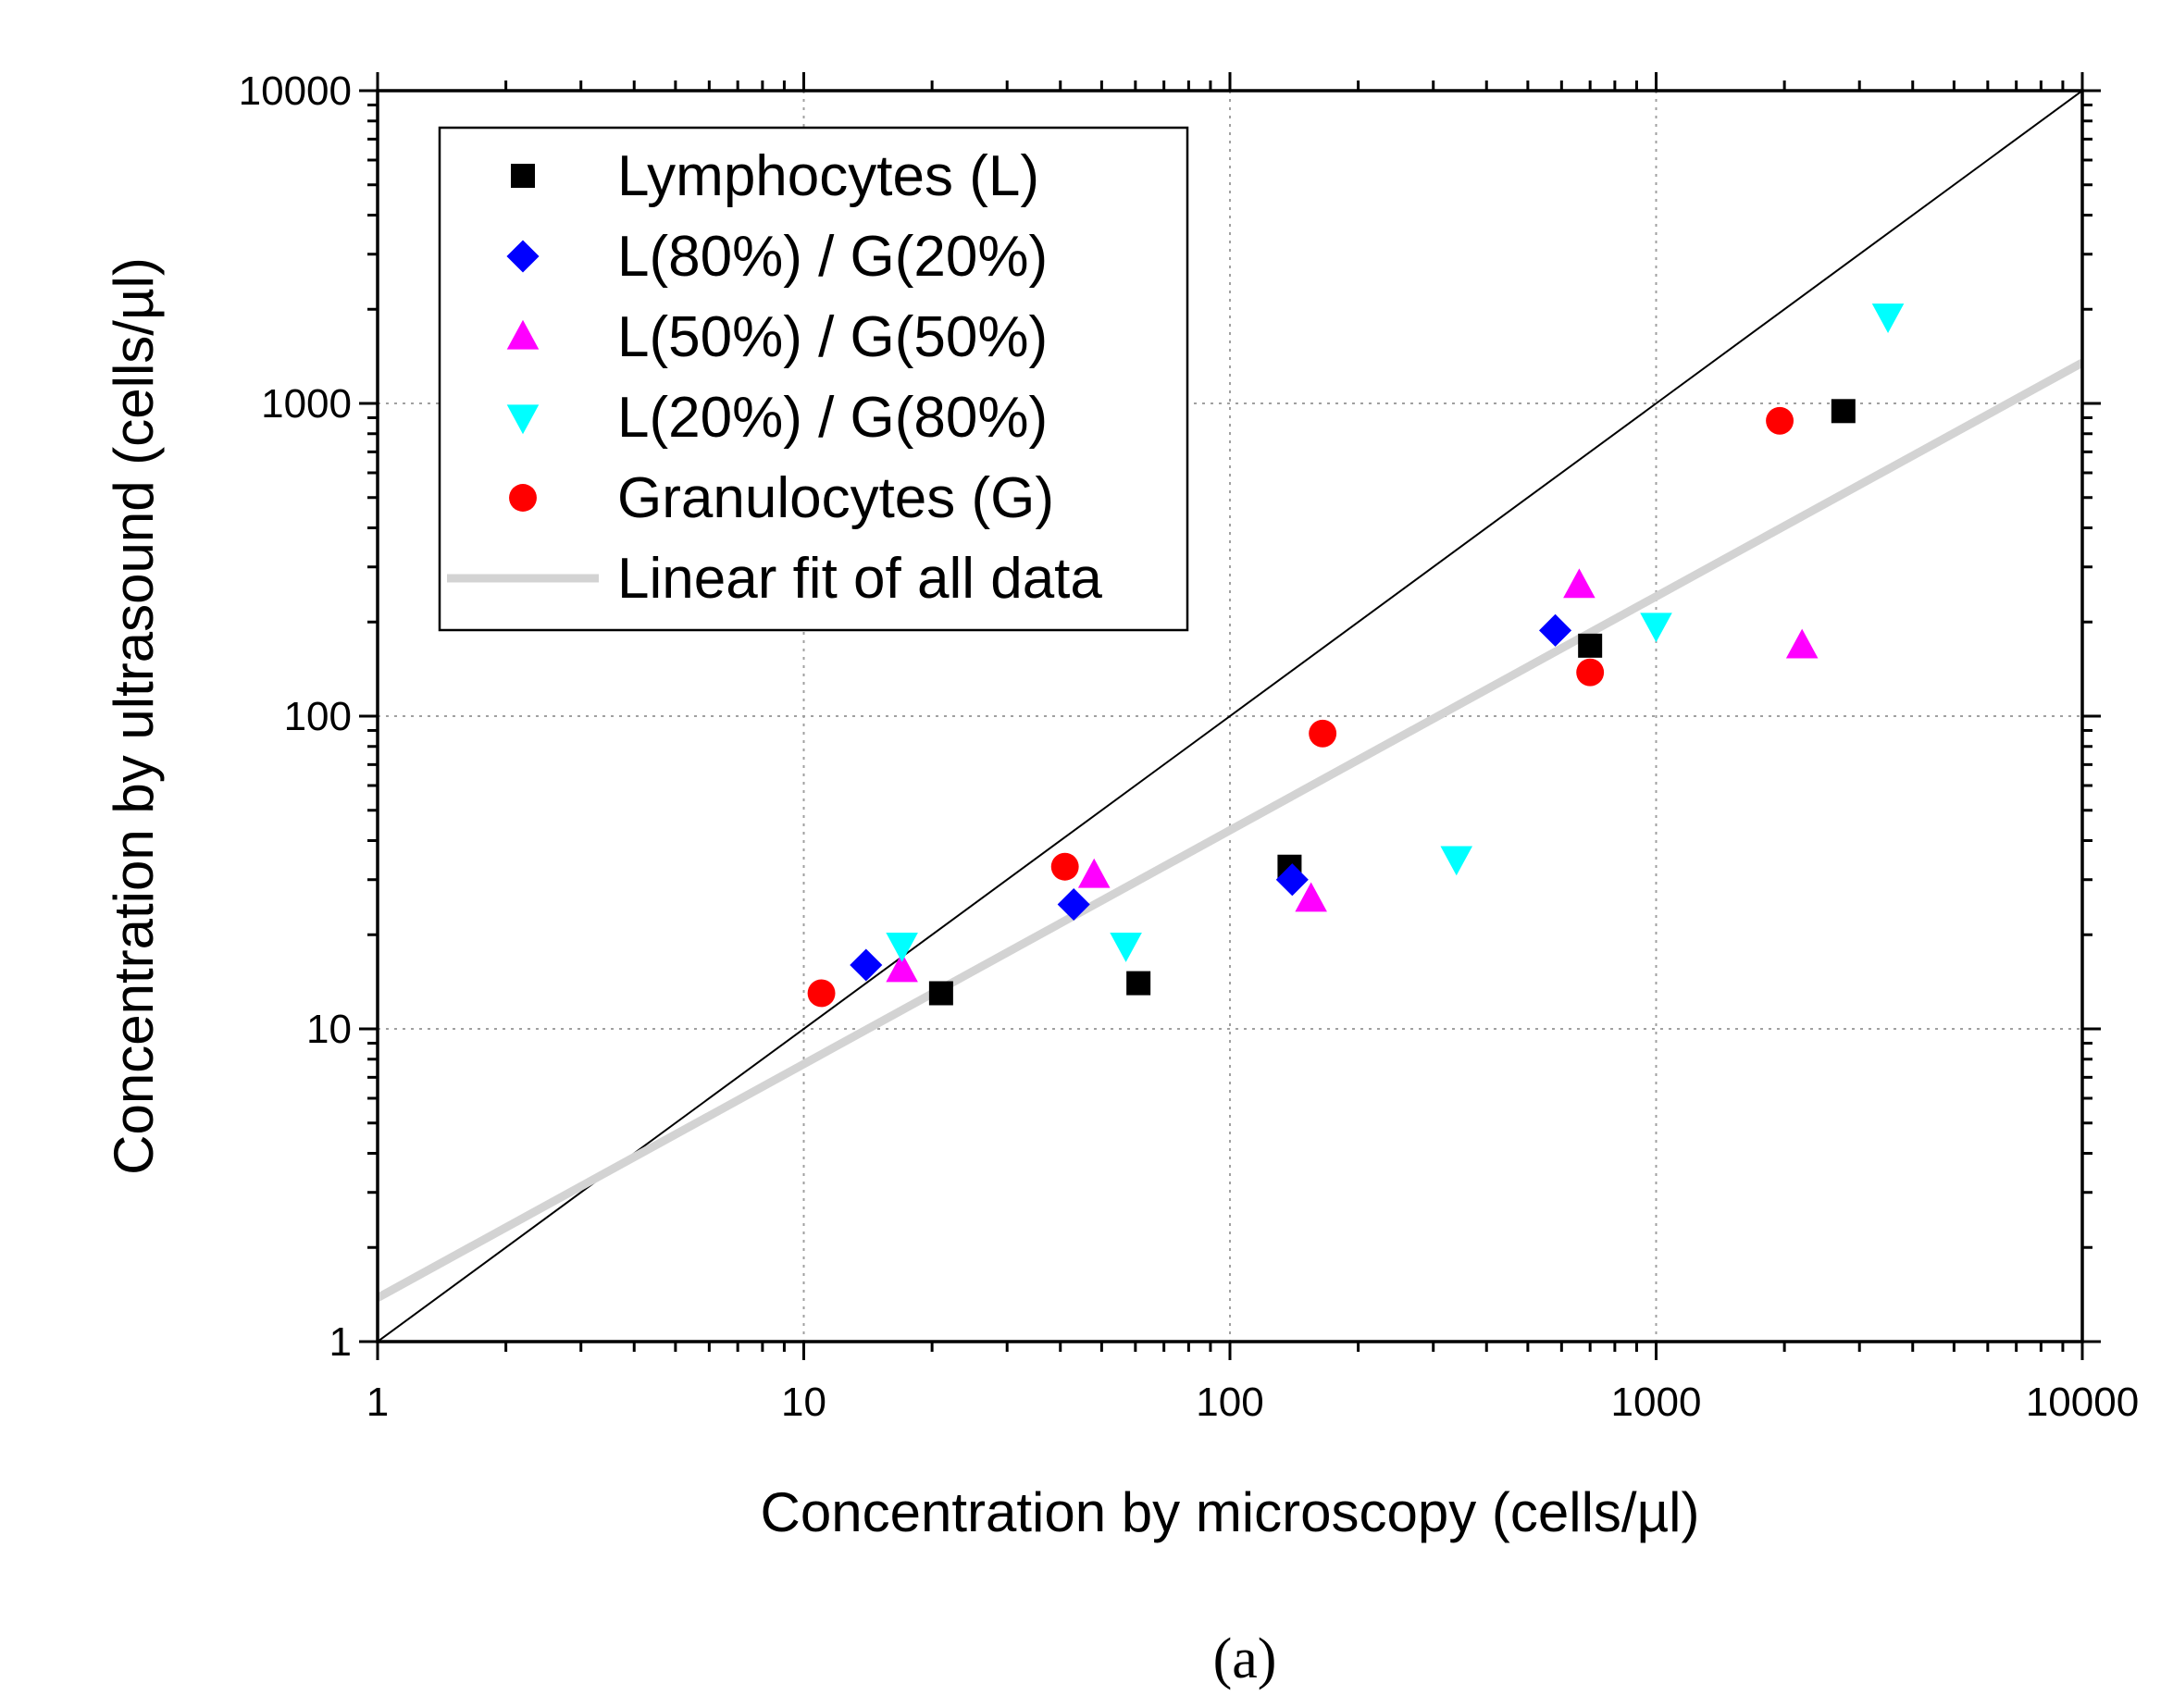 This screenshot has width=2173, height=1708. Describe the element at coordinates (832, 418) in the screenshot. I see `legend-label: L(20%) / G(80%)` at that location.